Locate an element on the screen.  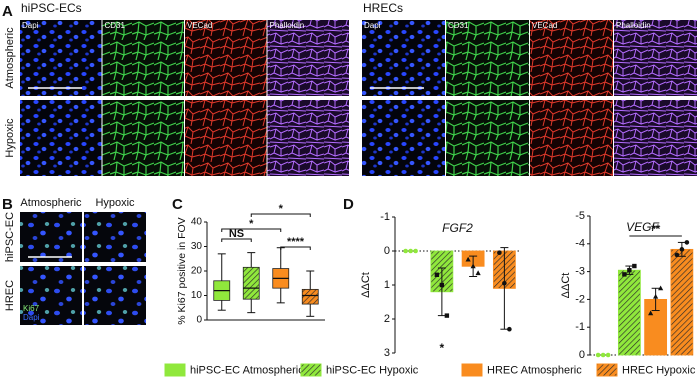
group-title: hiPSC-ECs is located at coordinates (51, 8).